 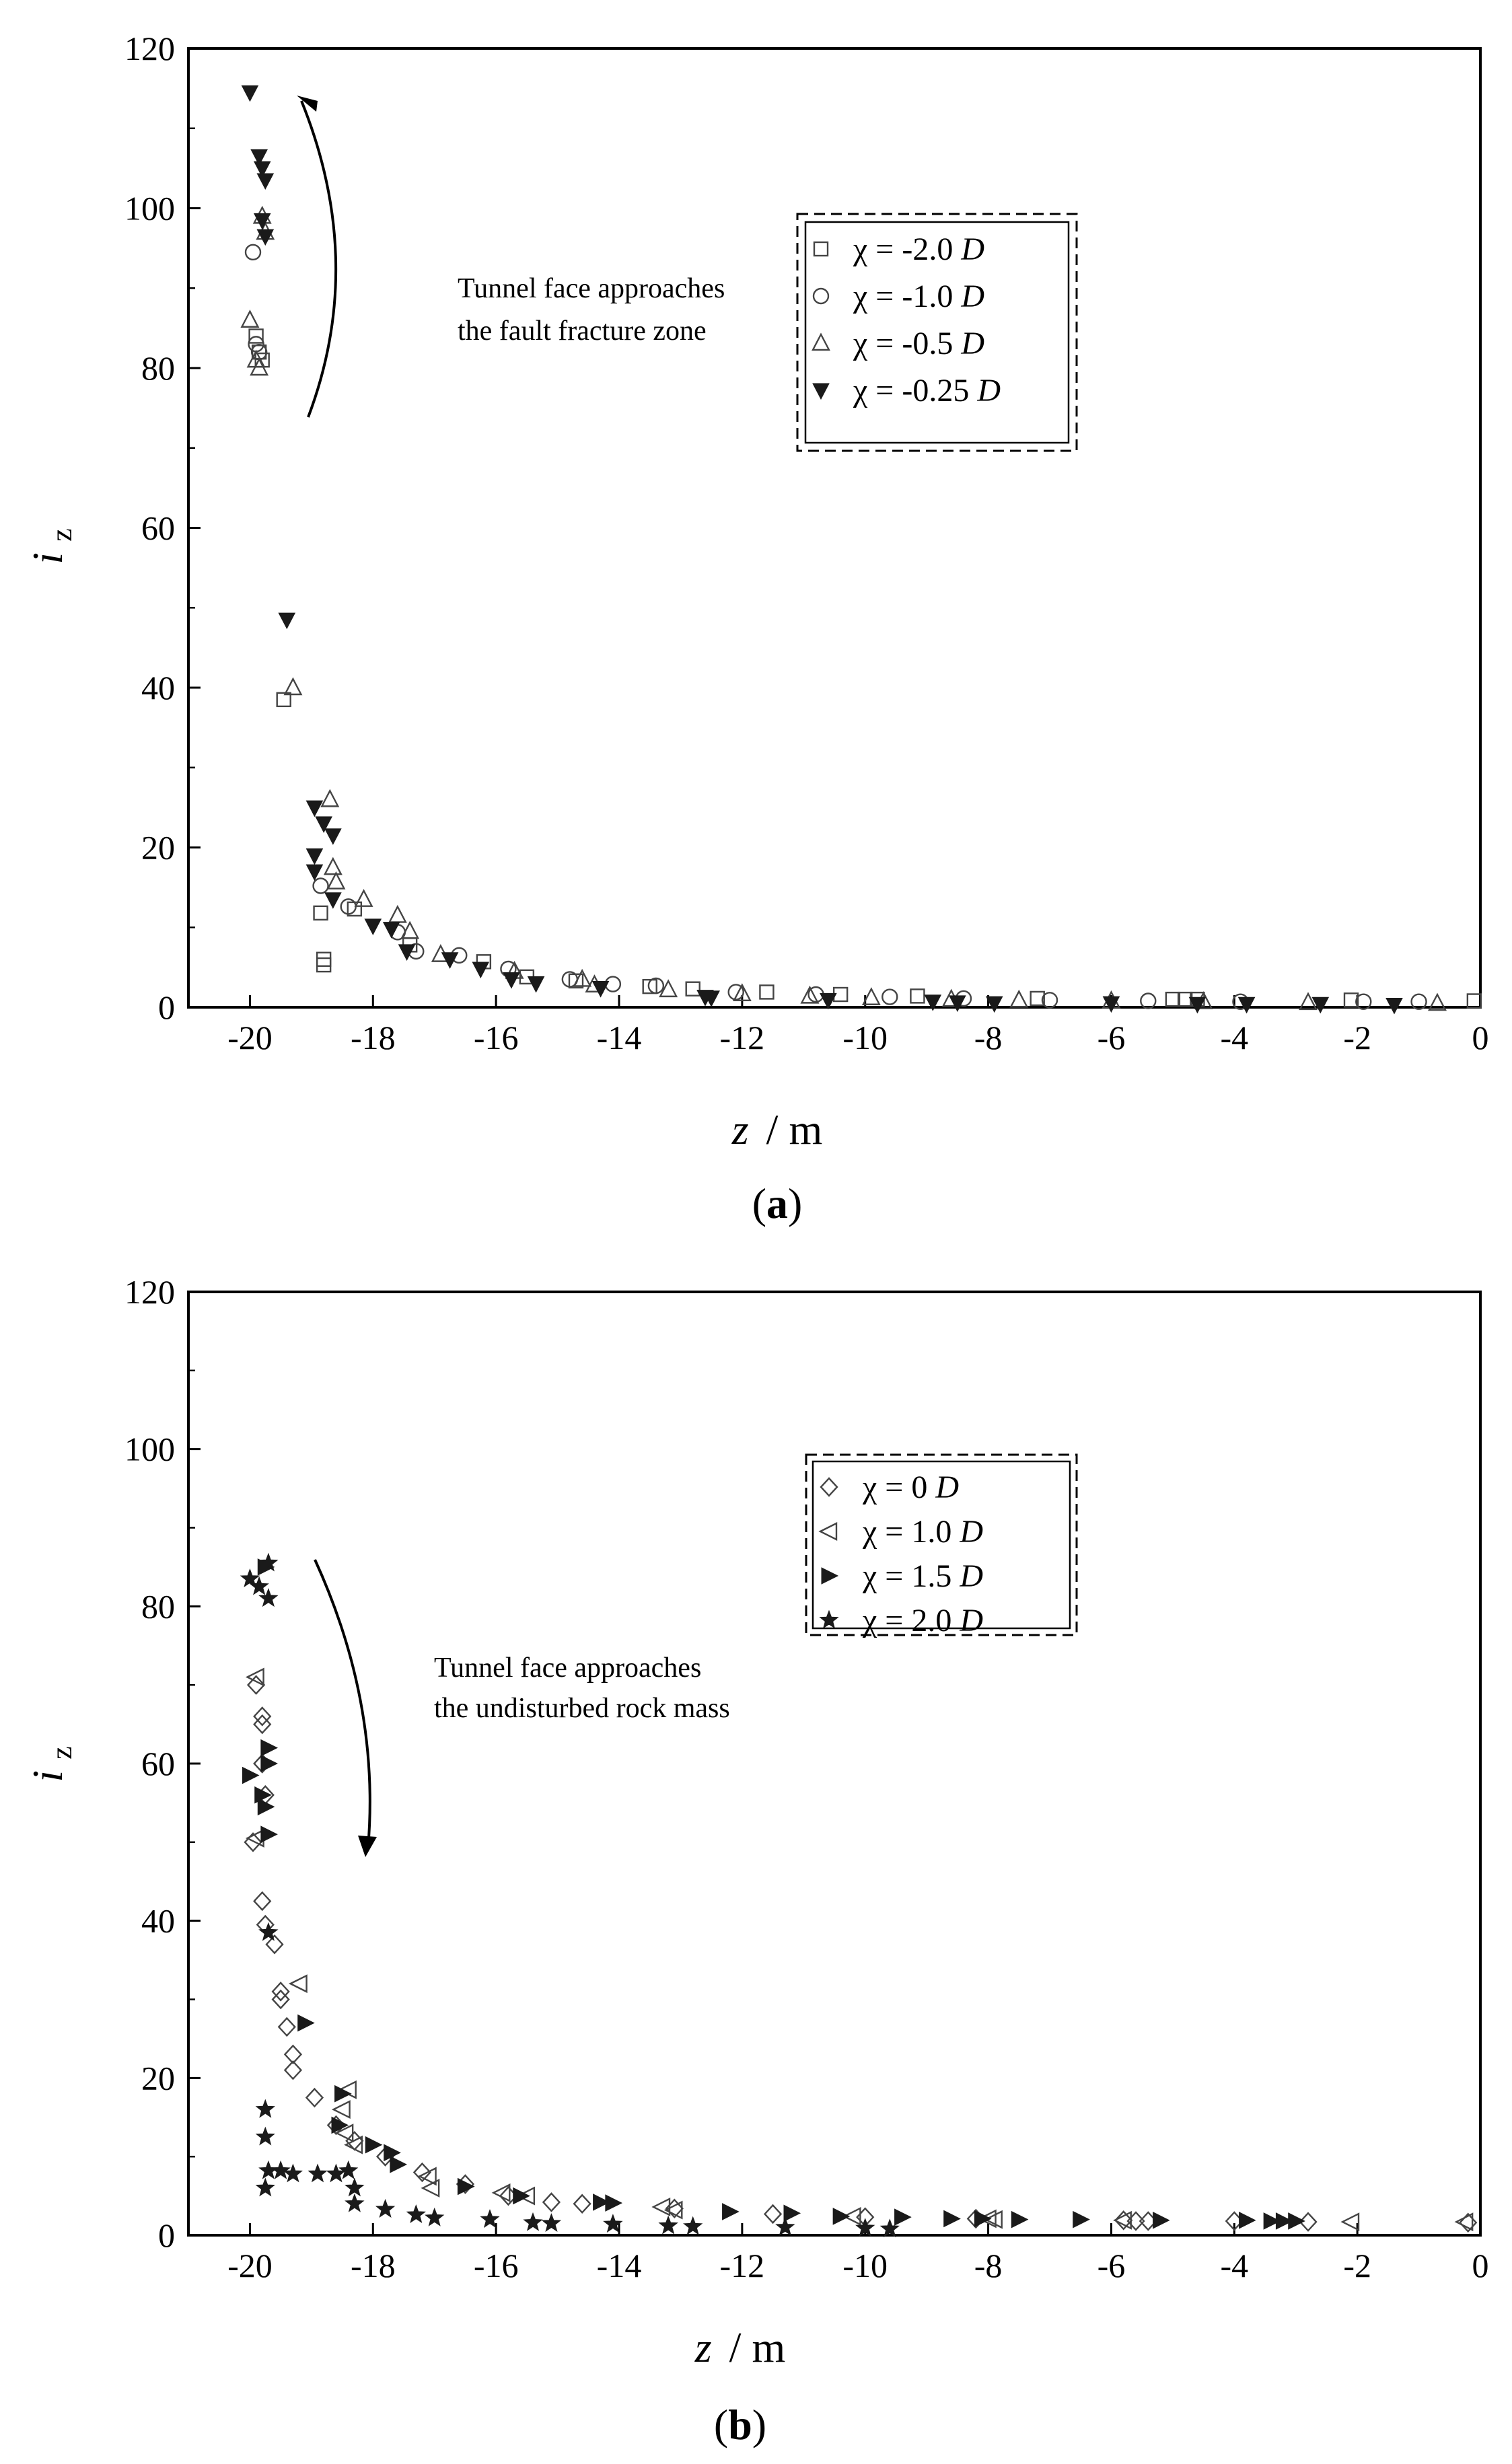 I want to click on chart-a-ytick-label: 100, so click(x=149, y=208).